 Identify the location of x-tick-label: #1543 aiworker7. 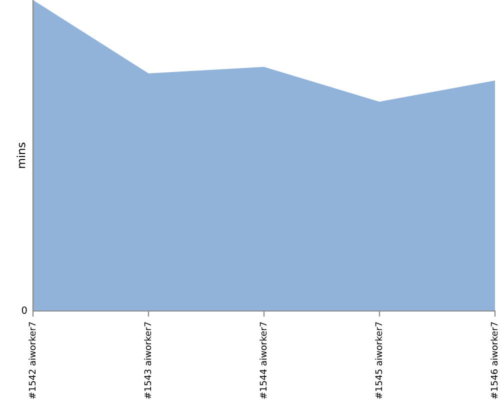
(148, 360).